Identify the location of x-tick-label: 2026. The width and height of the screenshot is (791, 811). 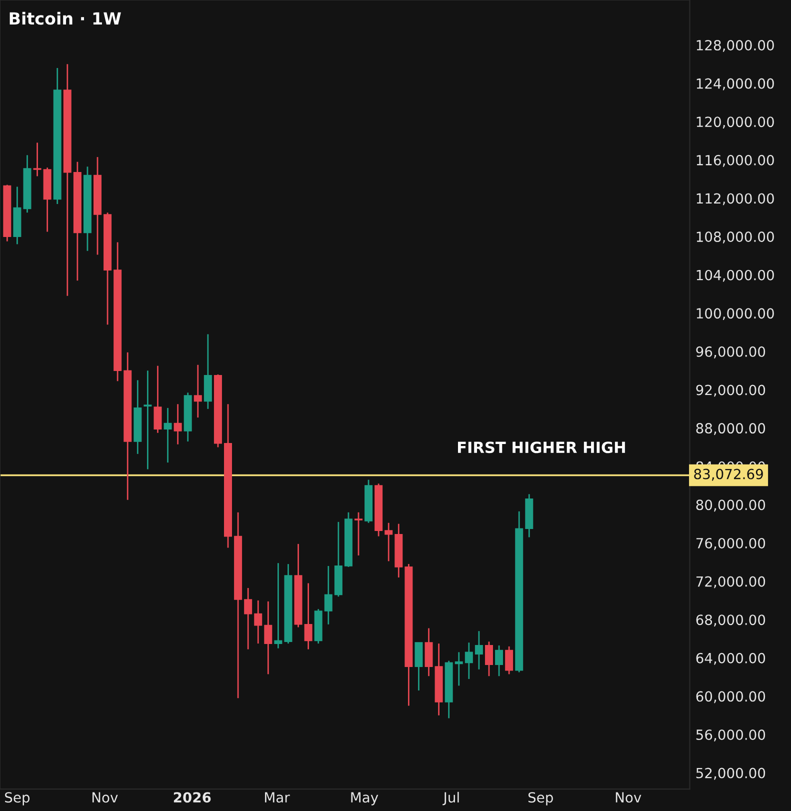
(192, 797).